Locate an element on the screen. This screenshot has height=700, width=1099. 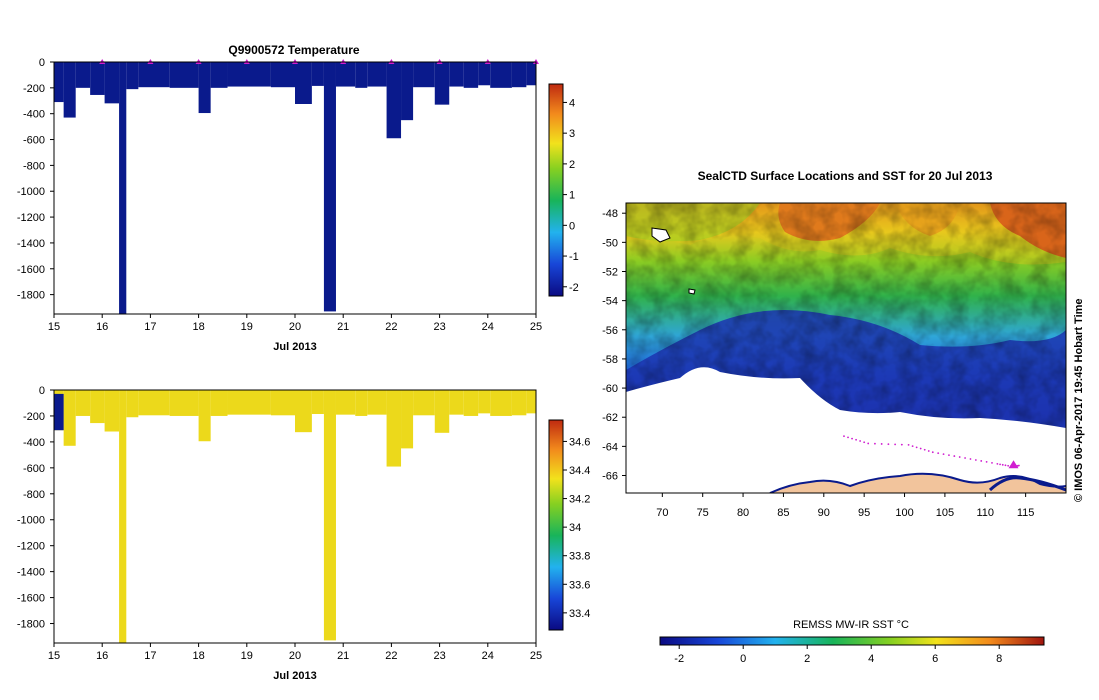
y-tick-label-6: -1200 is located at coordinates (31, 547).